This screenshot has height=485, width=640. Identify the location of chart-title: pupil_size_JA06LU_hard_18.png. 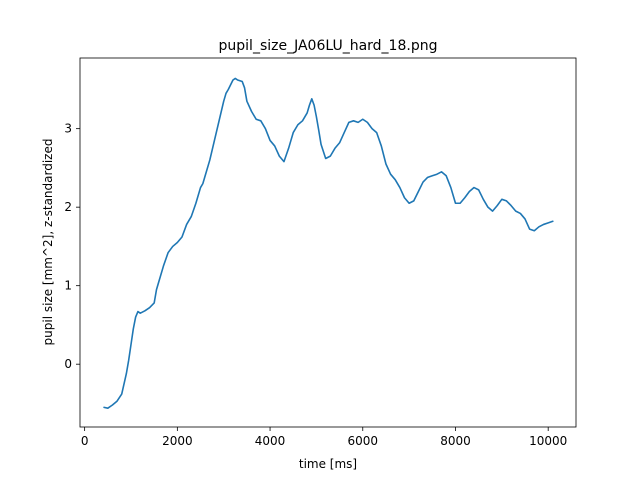
(328, 46).